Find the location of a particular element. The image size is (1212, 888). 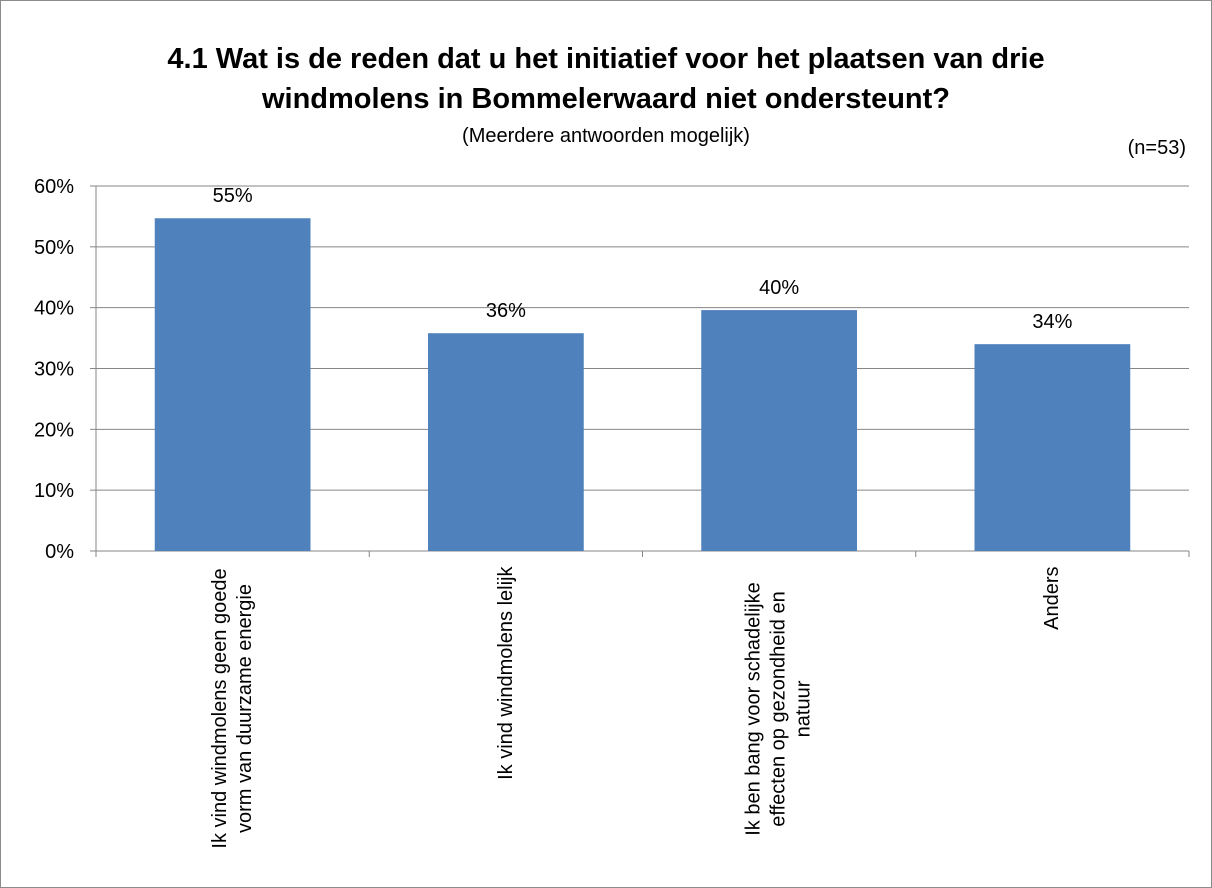

y-tick-label: 30% is located at coordinates (54, 370).